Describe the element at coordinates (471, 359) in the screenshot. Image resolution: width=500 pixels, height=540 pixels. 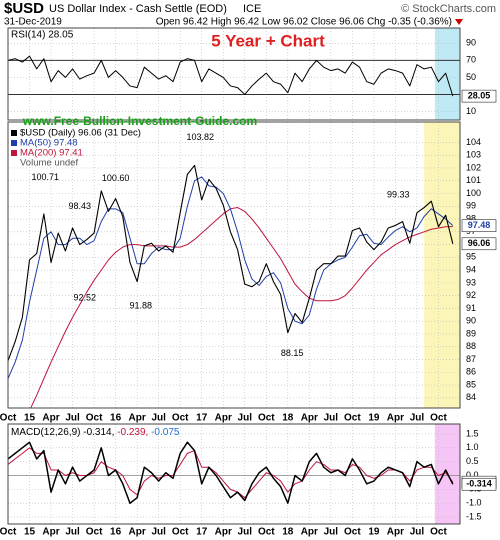
I see `y-tick-label: 87` at that location.